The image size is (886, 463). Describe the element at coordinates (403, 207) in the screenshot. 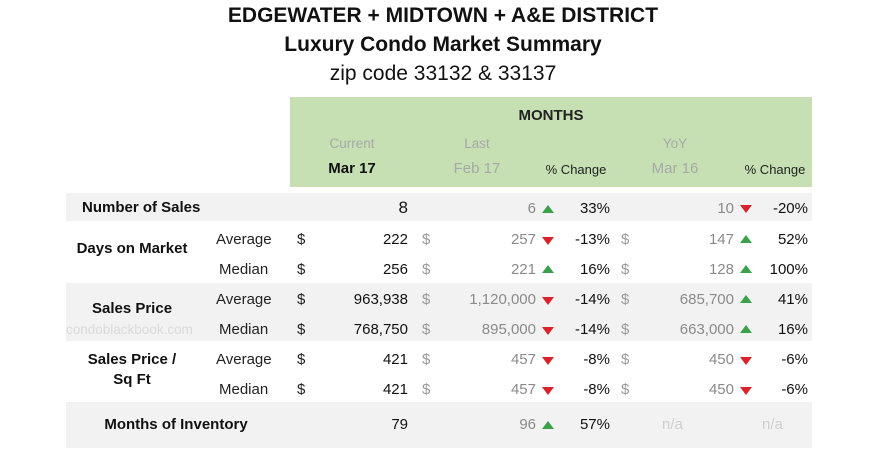

I see `sales-current: 8` at that location.